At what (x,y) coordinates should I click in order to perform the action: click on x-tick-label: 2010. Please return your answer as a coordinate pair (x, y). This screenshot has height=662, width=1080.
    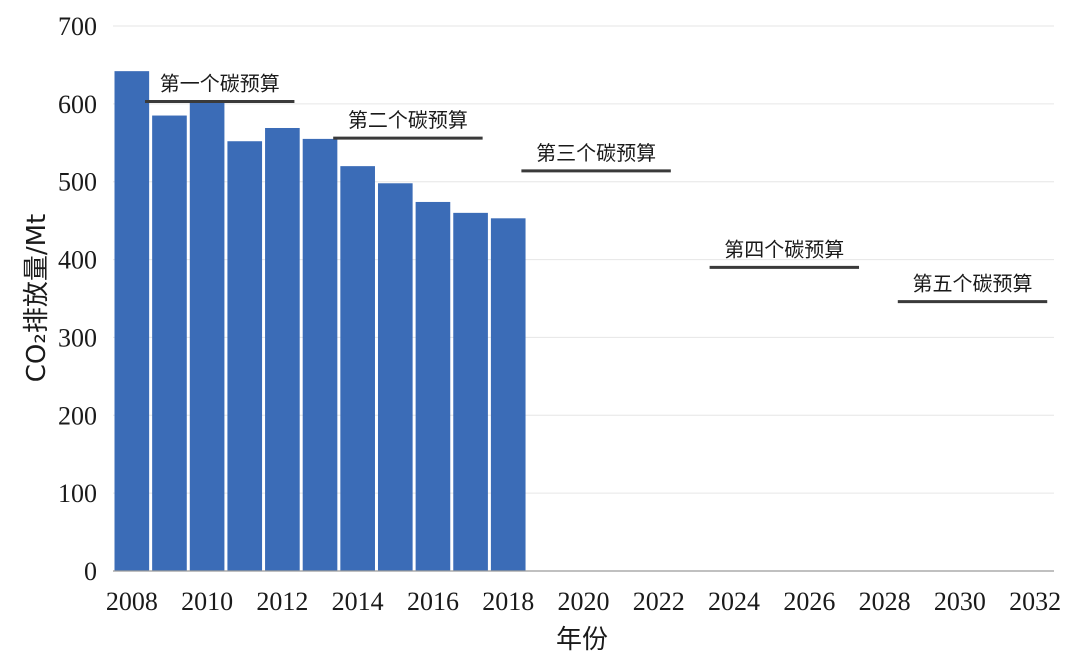
    Looking at the image, I should click on (207, 601).